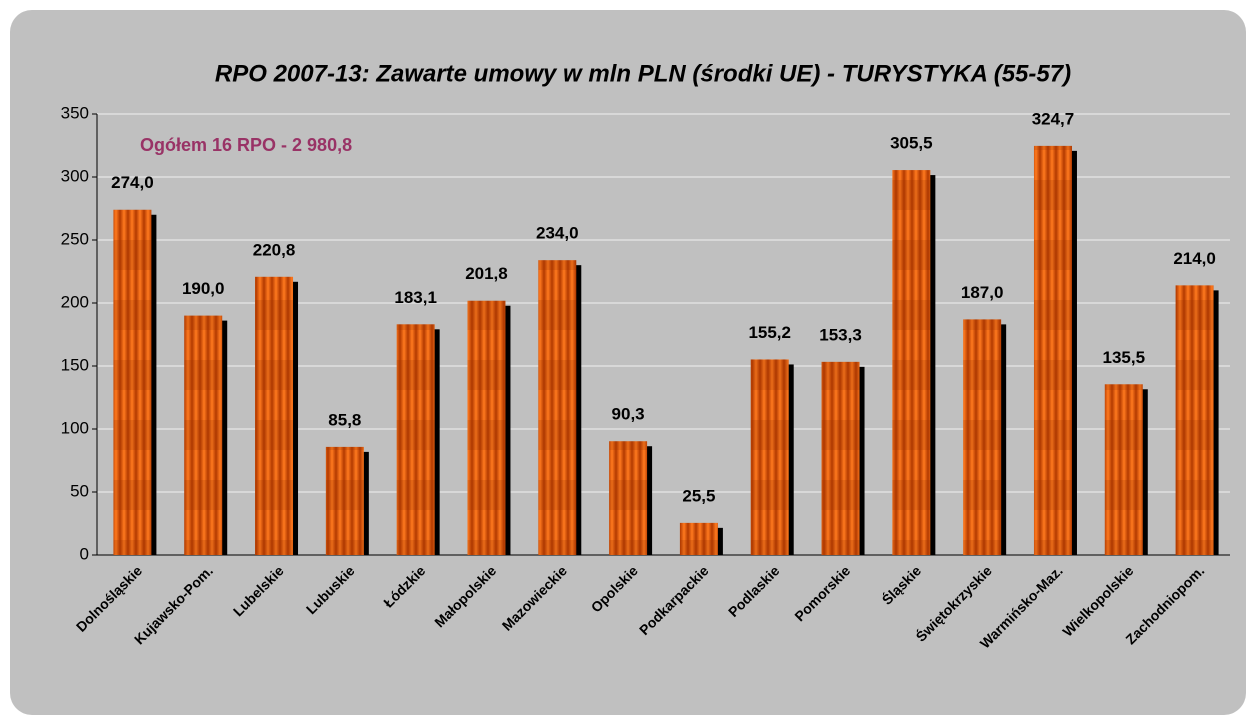  I want to click on y-tick-label: 350, so click(75, 112).